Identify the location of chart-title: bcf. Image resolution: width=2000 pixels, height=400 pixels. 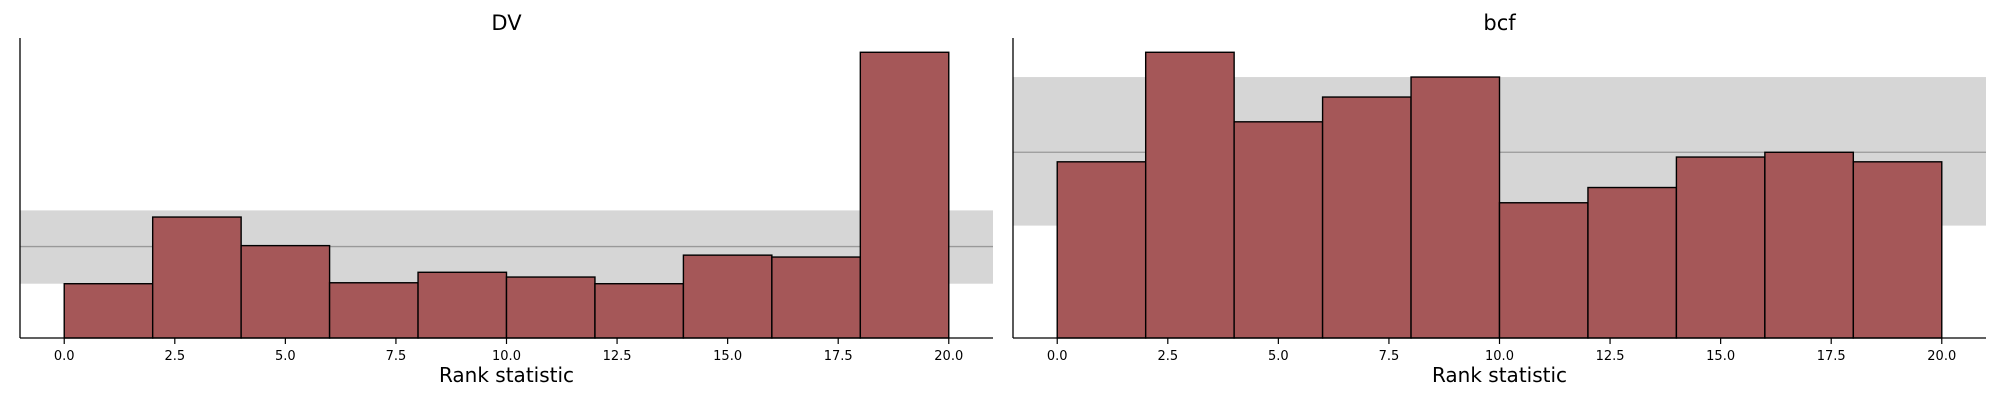
(1499, 23).